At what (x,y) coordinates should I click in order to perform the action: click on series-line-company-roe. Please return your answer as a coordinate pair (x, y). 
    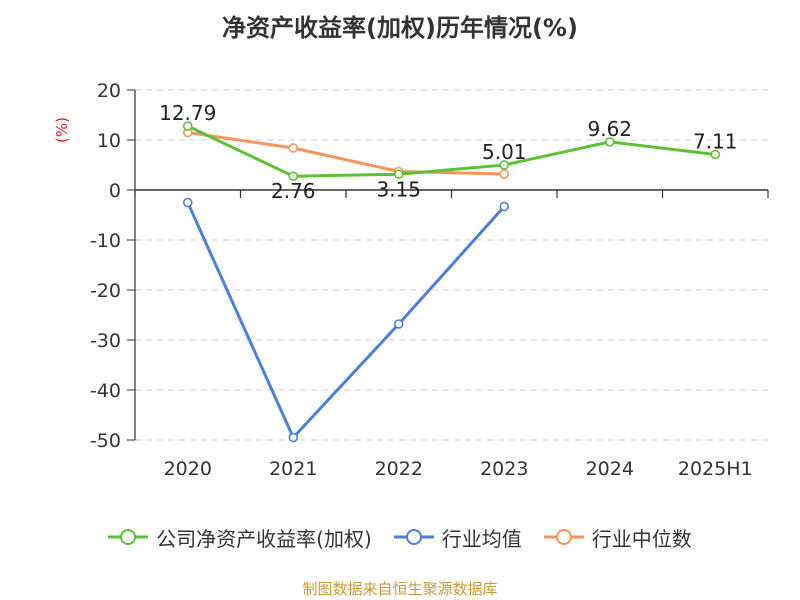
    Looking at the image, I should click on (451, 151).